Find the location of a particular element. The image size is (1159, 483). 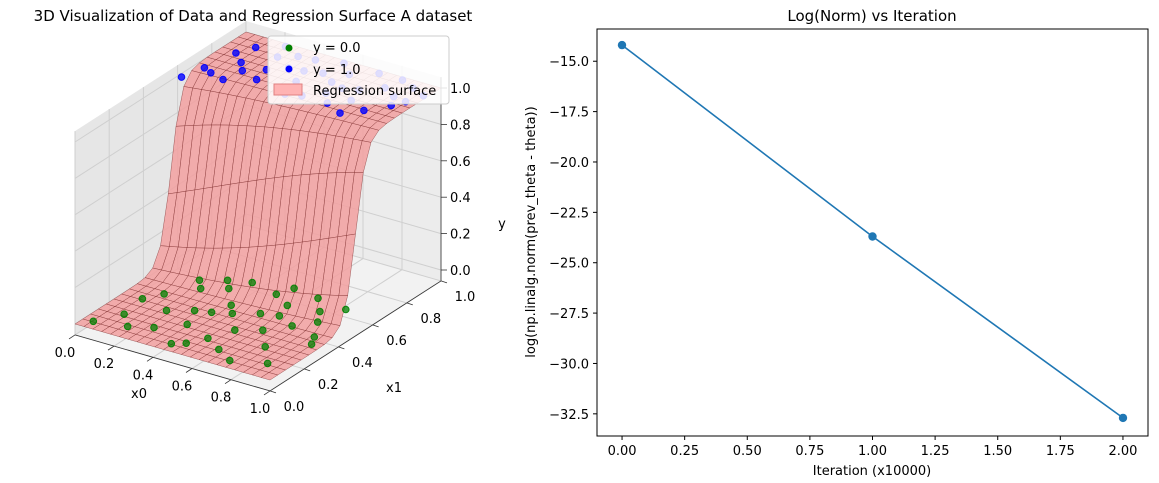

x-tick-label: 0.25 is located at coordinates (684, 451).